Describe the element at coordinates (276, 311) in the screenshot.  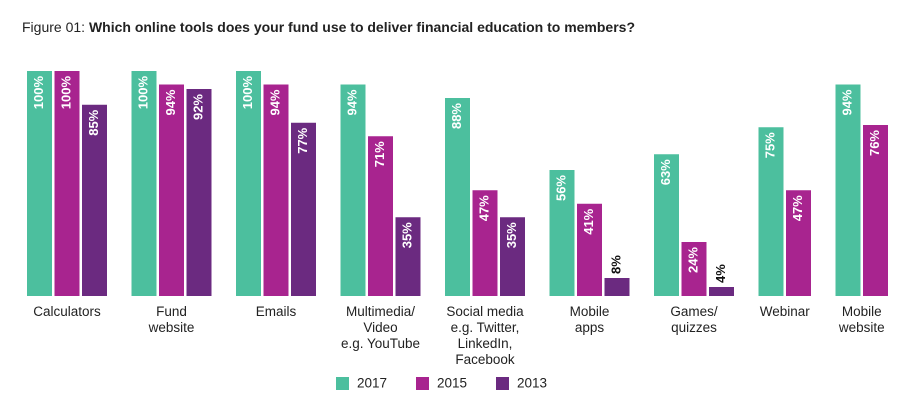
I see `x-tick-label: Emails` at that location.